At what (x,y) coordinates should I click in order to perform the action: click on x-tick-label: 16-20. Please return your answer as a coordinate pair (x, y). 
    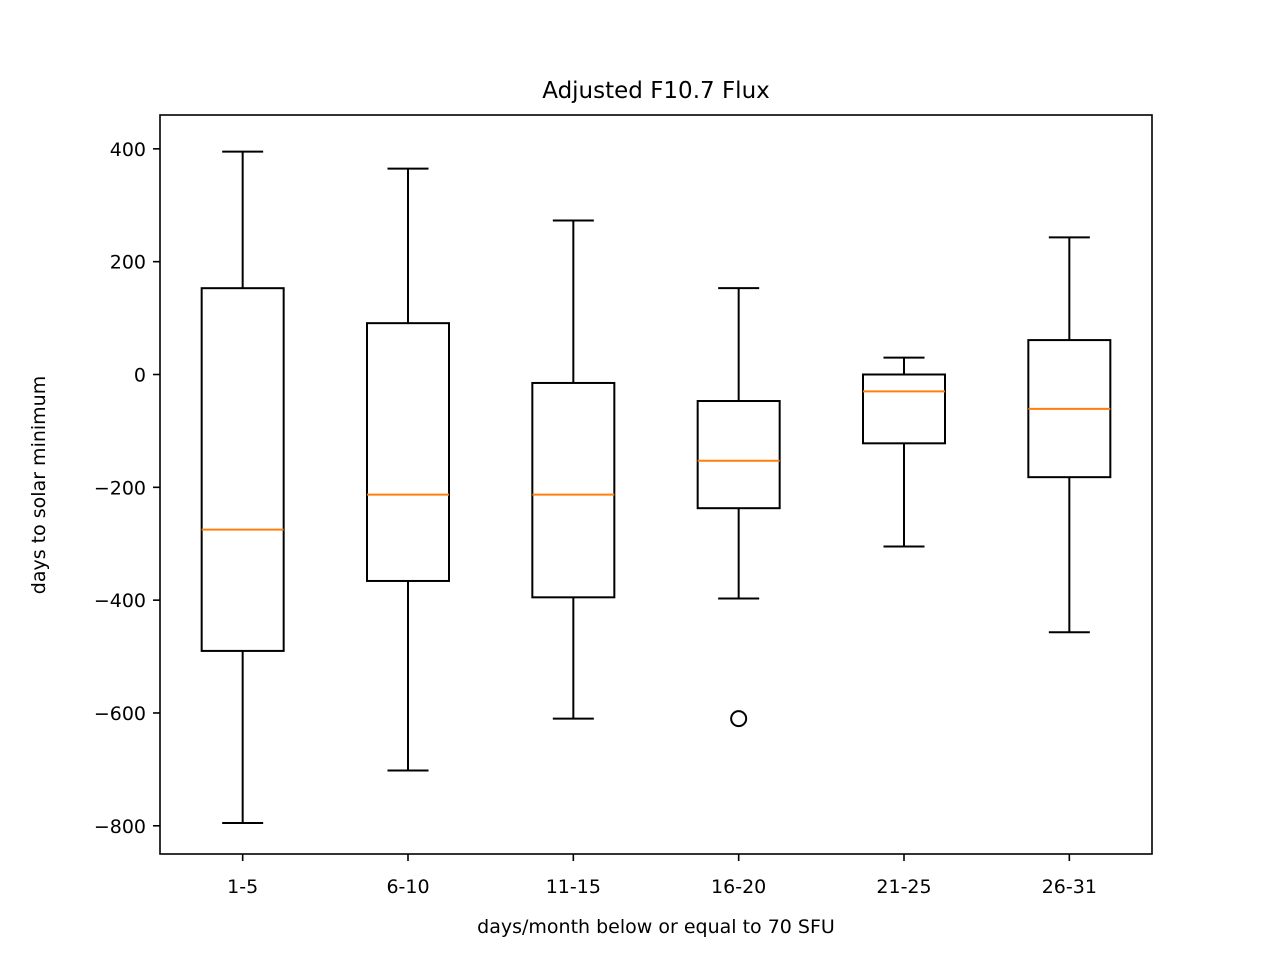
    Looking at the image, I should click on (738, 887).